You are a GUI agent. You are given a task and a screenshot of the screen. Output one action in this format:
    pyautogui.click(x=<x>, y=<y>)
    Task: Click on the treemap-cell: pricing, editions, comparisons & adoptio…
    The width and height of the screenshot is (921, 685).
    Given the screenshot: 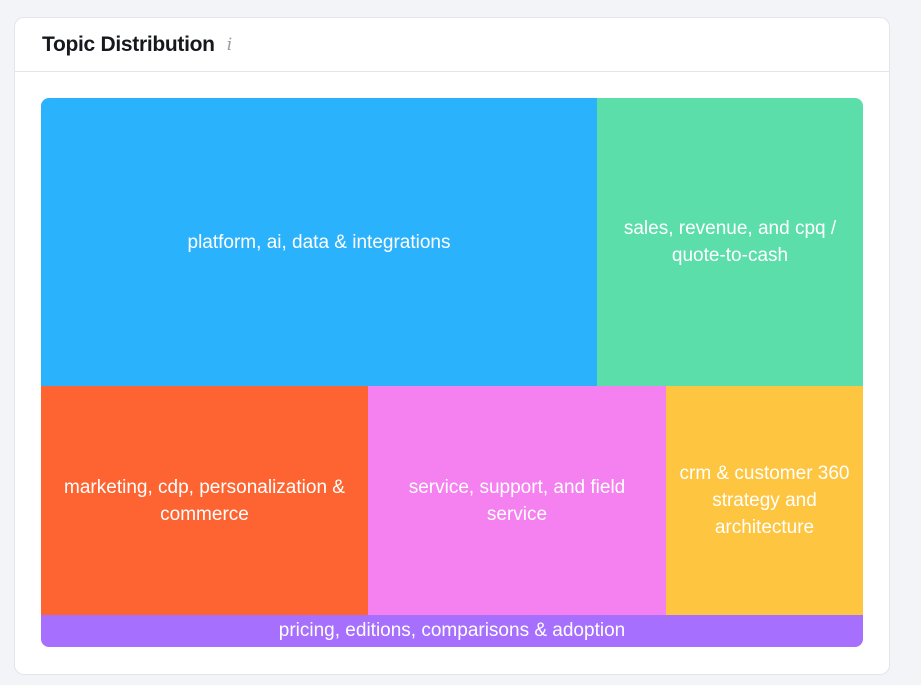 What is the action you would take?
    pyautogui.click(x=452, y=631)
    